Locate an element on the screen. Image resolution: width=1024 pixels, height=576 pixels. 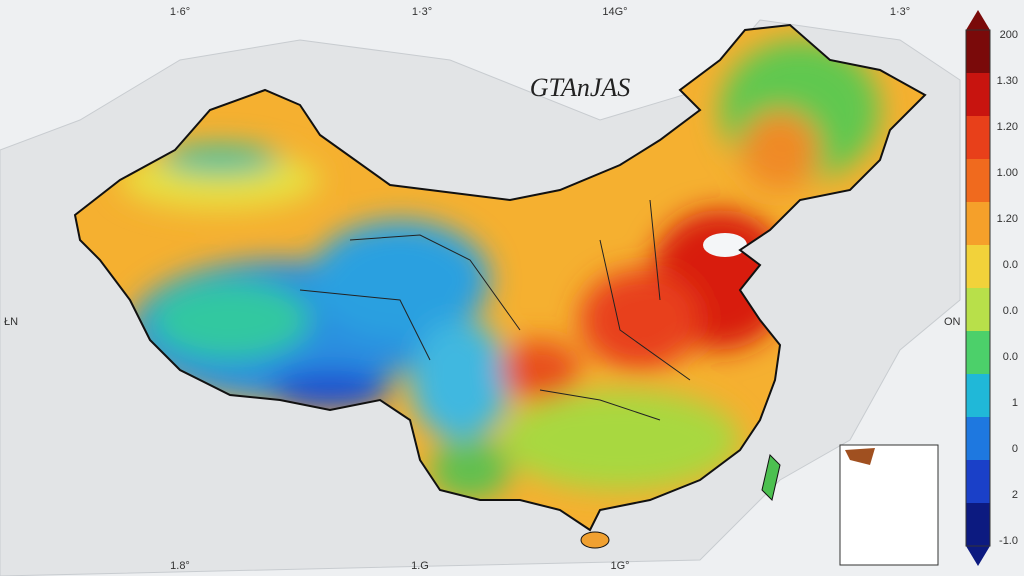
colorbar-label: 2 is located at coordinates (1015, 495).